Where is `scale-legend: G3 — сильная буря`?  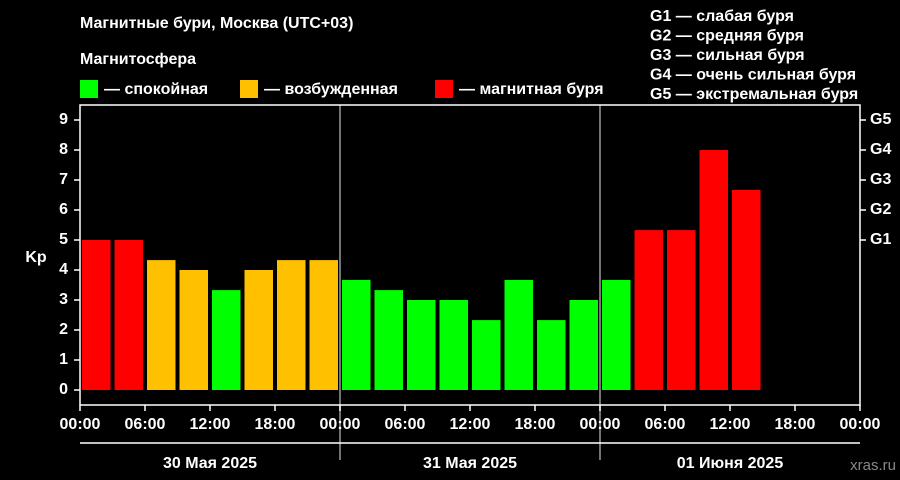
scale-legend: G3 — сильная буря is located at coordinates (727, 55).